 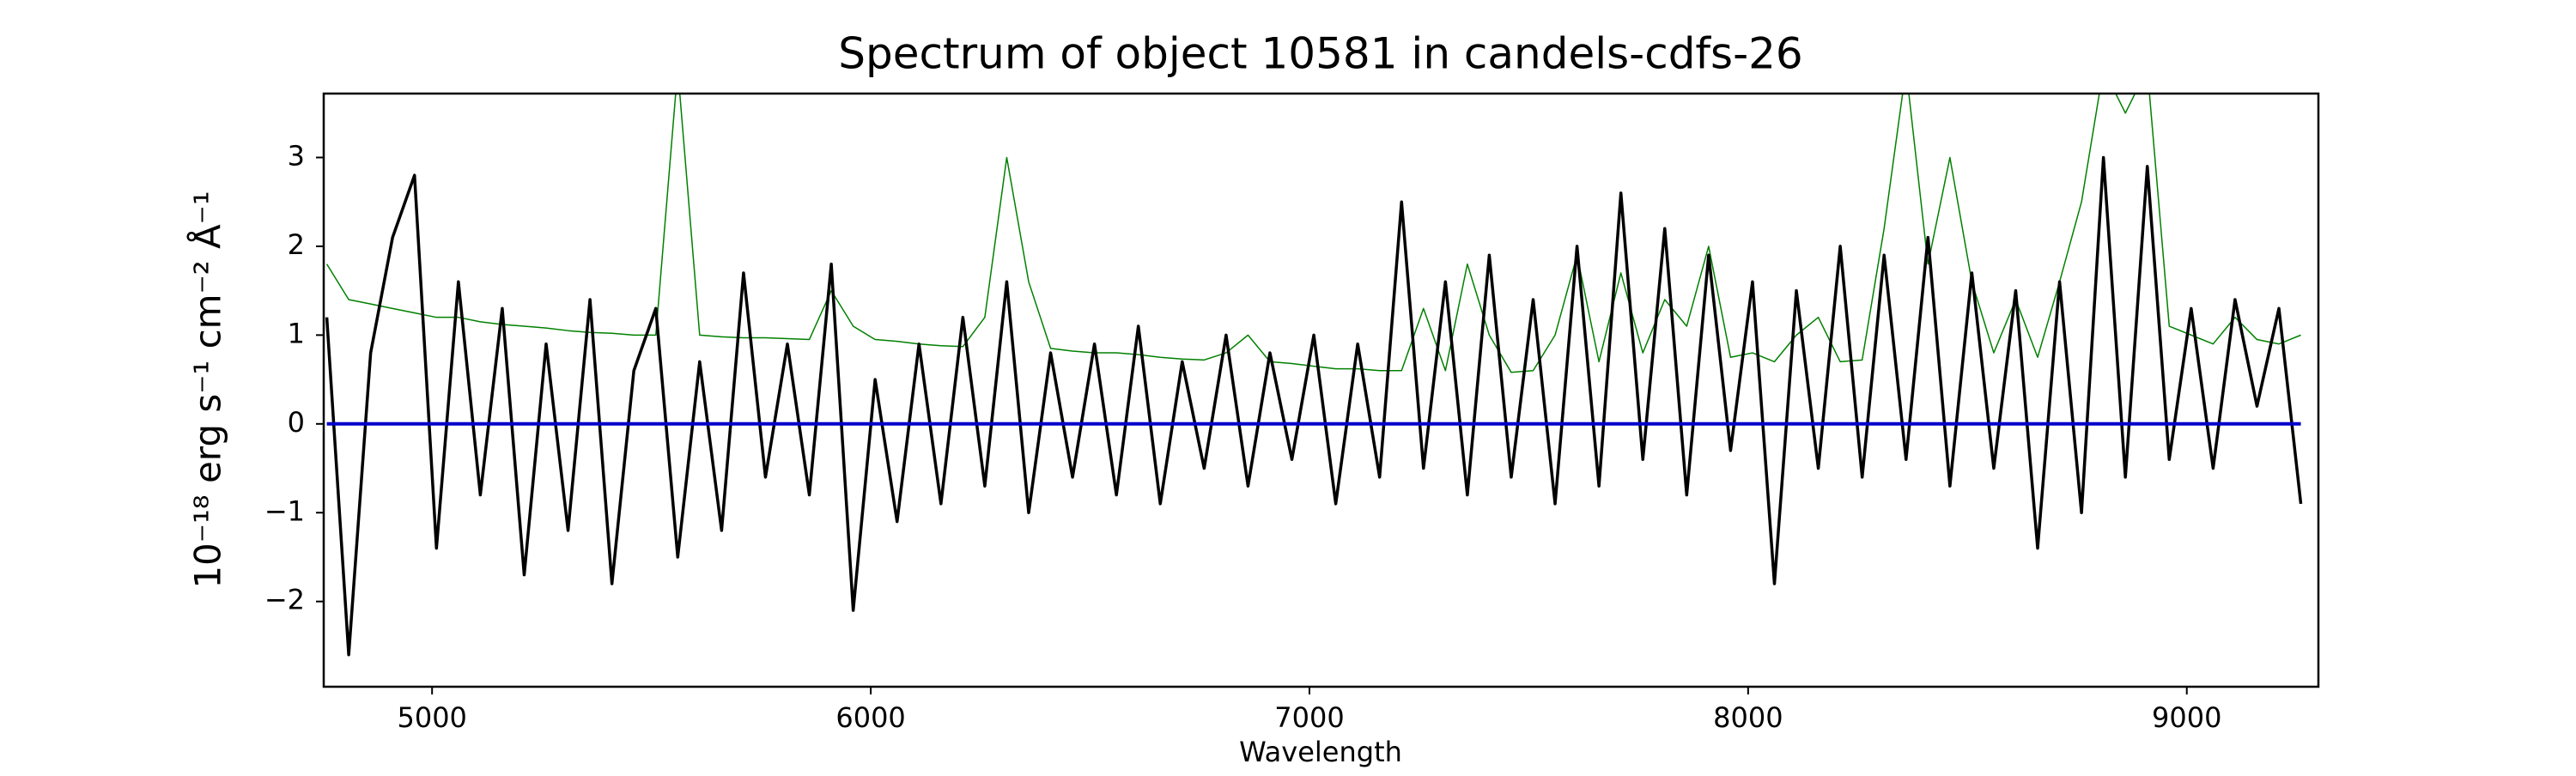 I want to click on y-tick-label: 2, so click(x=296, y=244).